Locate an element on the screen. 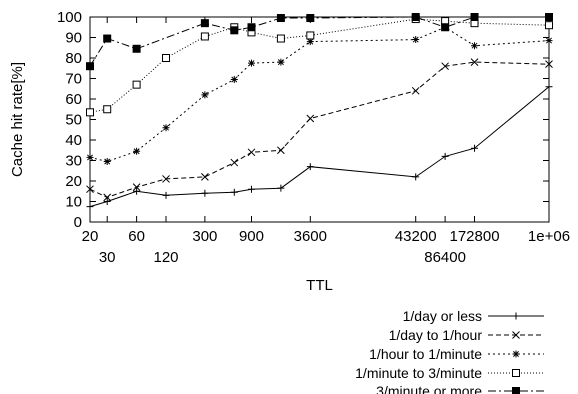 The image size is (578, 394). y-tick-label: 0 is located at coordinates (78, 222).